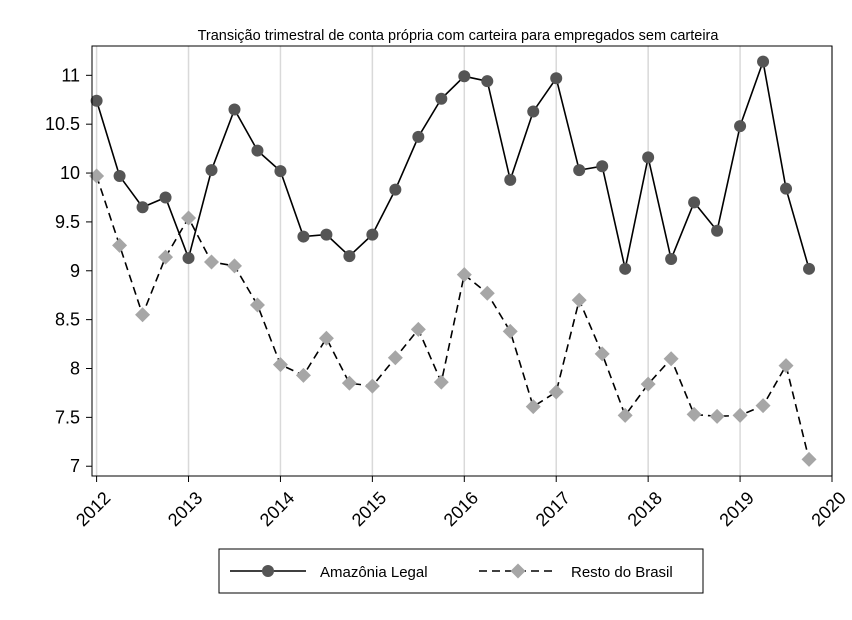  What do you see at coordinates (62, 124) in the screenshot?
I see `y-tick-label: 10.5` at bounding box center [62, 124].